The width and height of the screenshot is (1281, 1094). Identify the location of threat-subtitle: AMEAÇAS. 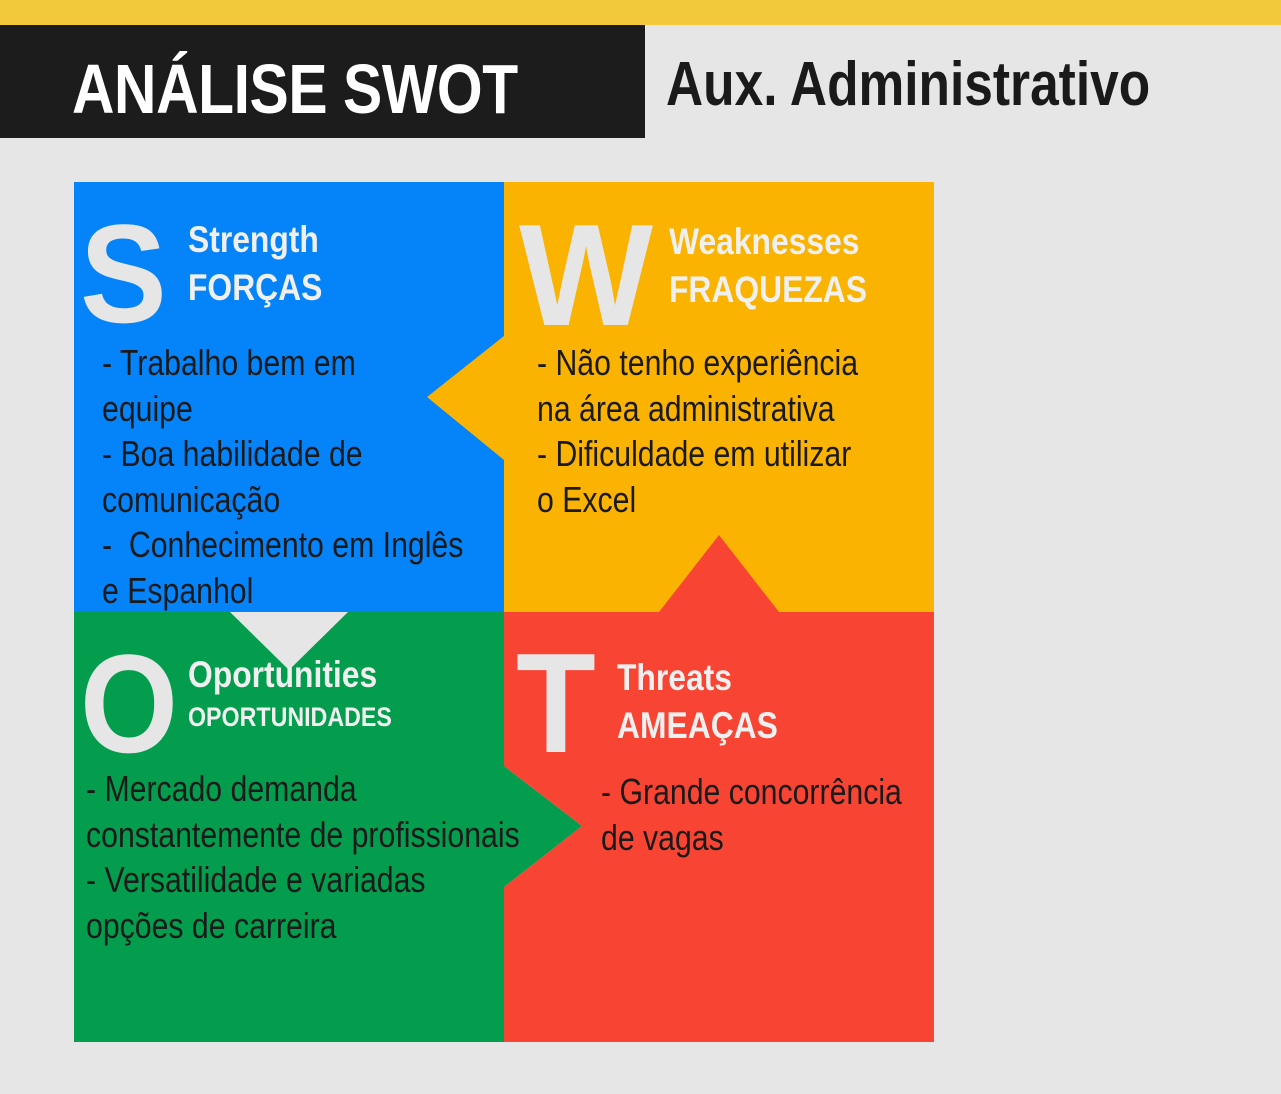
(697, 725).